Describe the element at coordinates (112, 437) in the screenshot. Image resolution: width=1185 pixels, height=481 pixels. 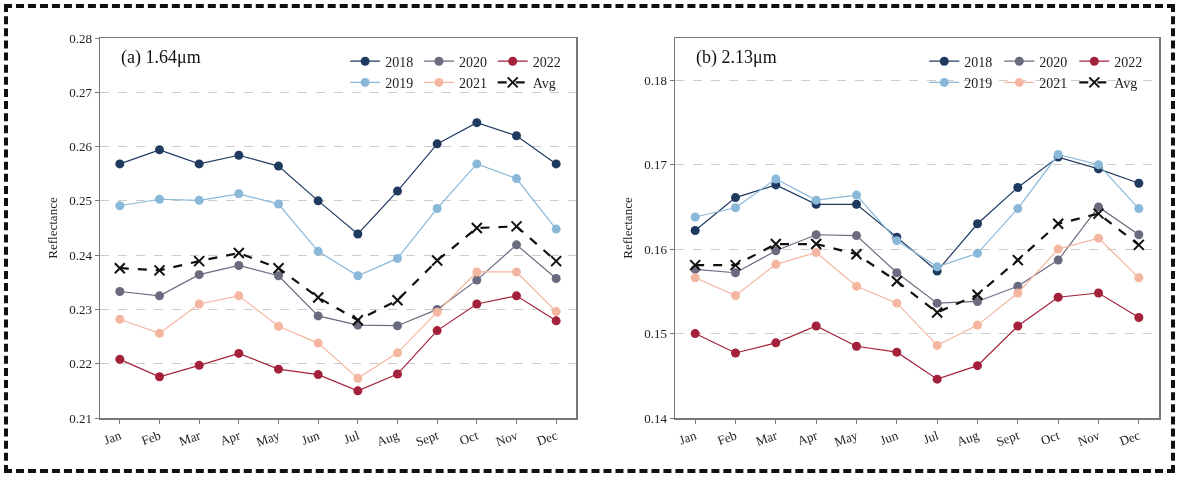
I see `x-tick-label: Jan` at that location.